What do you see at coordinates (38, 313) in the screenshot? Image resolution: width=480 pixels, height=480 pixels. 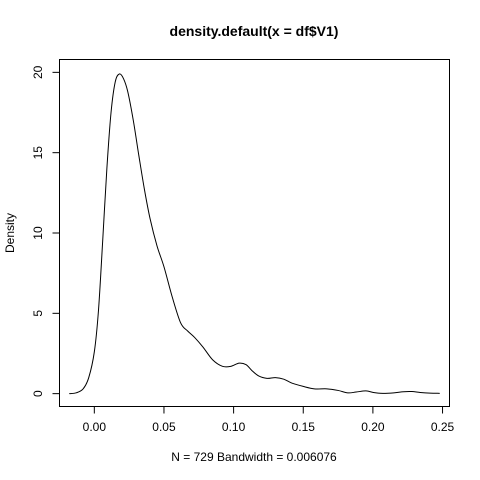 I see `y-tick-label: 5` at bounding box center [38, 313].